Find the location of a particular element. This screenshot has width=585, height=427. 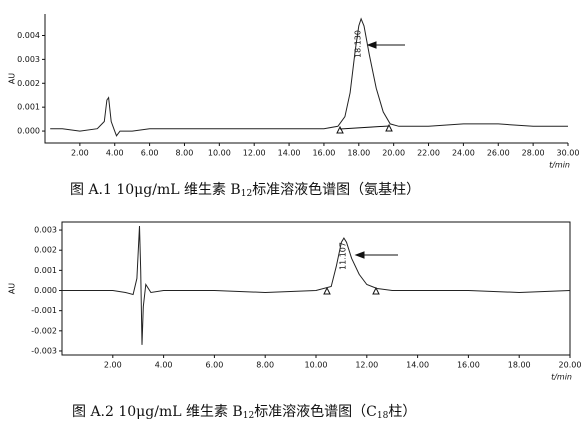

caption-subscript: 18 is located at coordinates (383, 416).